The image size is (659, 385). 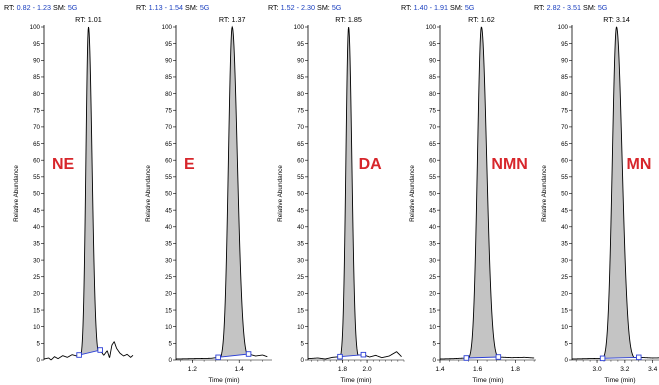 I want to click on apex-rt-label: RT: 1.37, so click(x=232, y=19).